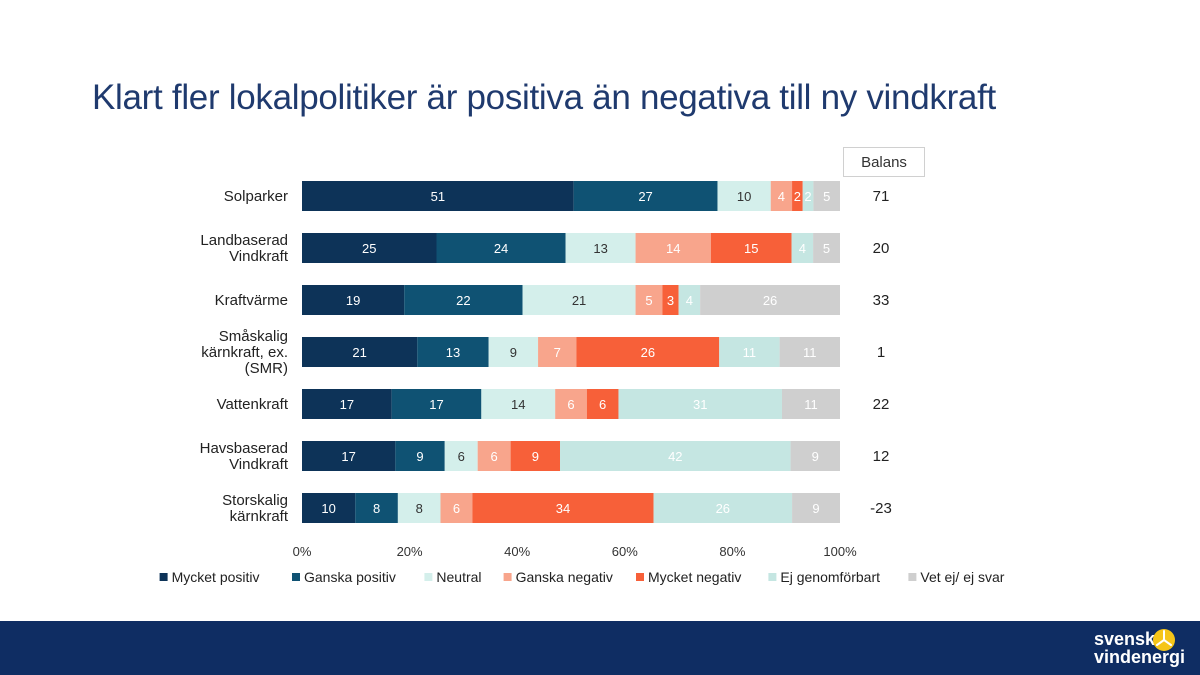 Image resolution: width=1200 pixels, height=675 pixels. What do you see at coordinates (517, 551) in the screenshot?
I see `x-tick-label: 40%` at bounding box center [517, 551].